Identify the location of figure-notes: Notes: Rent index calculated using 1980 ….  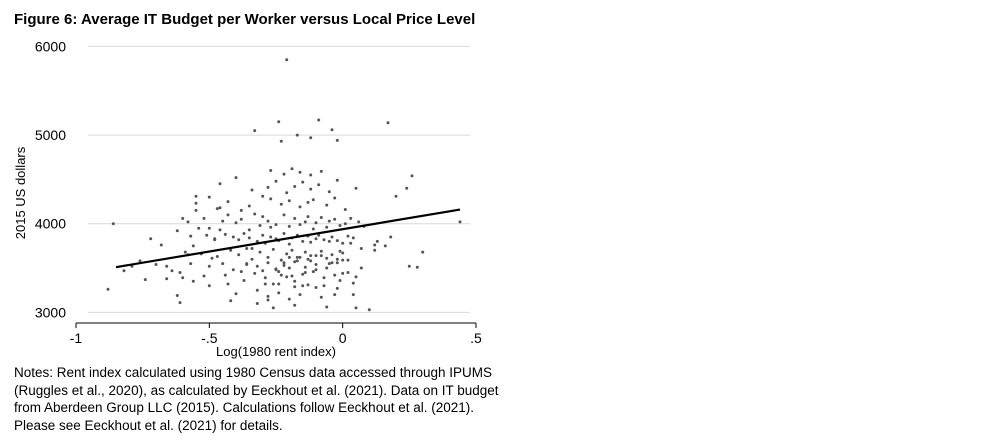
(294, 399).